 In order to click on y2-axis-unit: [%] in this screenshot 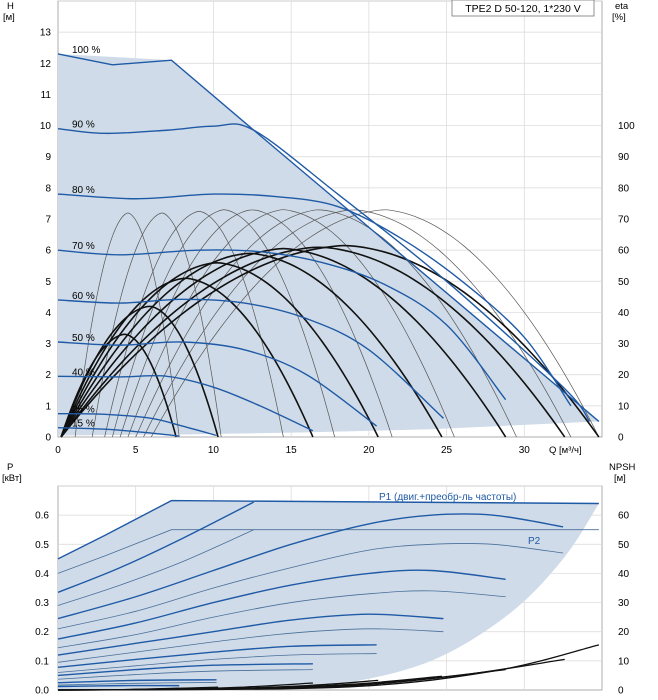, I will do `click(619, 17)`.